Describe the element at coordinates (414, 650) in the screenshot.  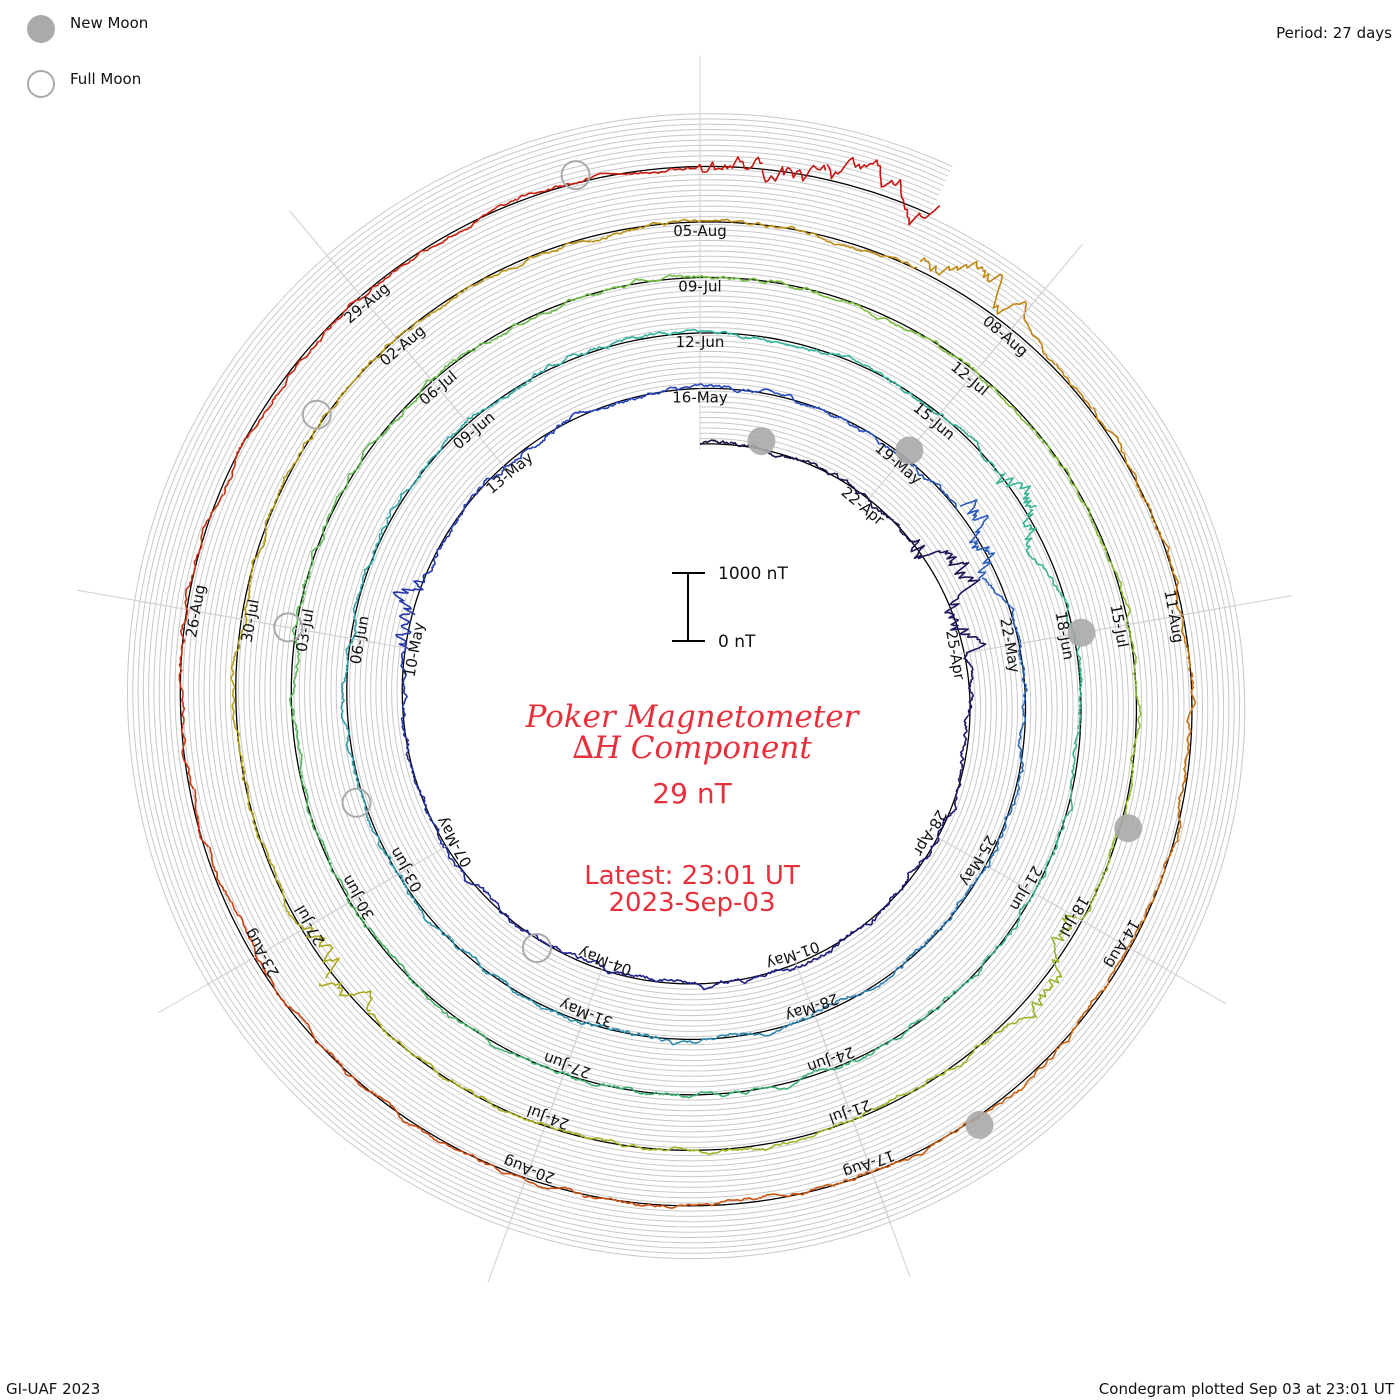
I see `date-label: 10-May` at that location.